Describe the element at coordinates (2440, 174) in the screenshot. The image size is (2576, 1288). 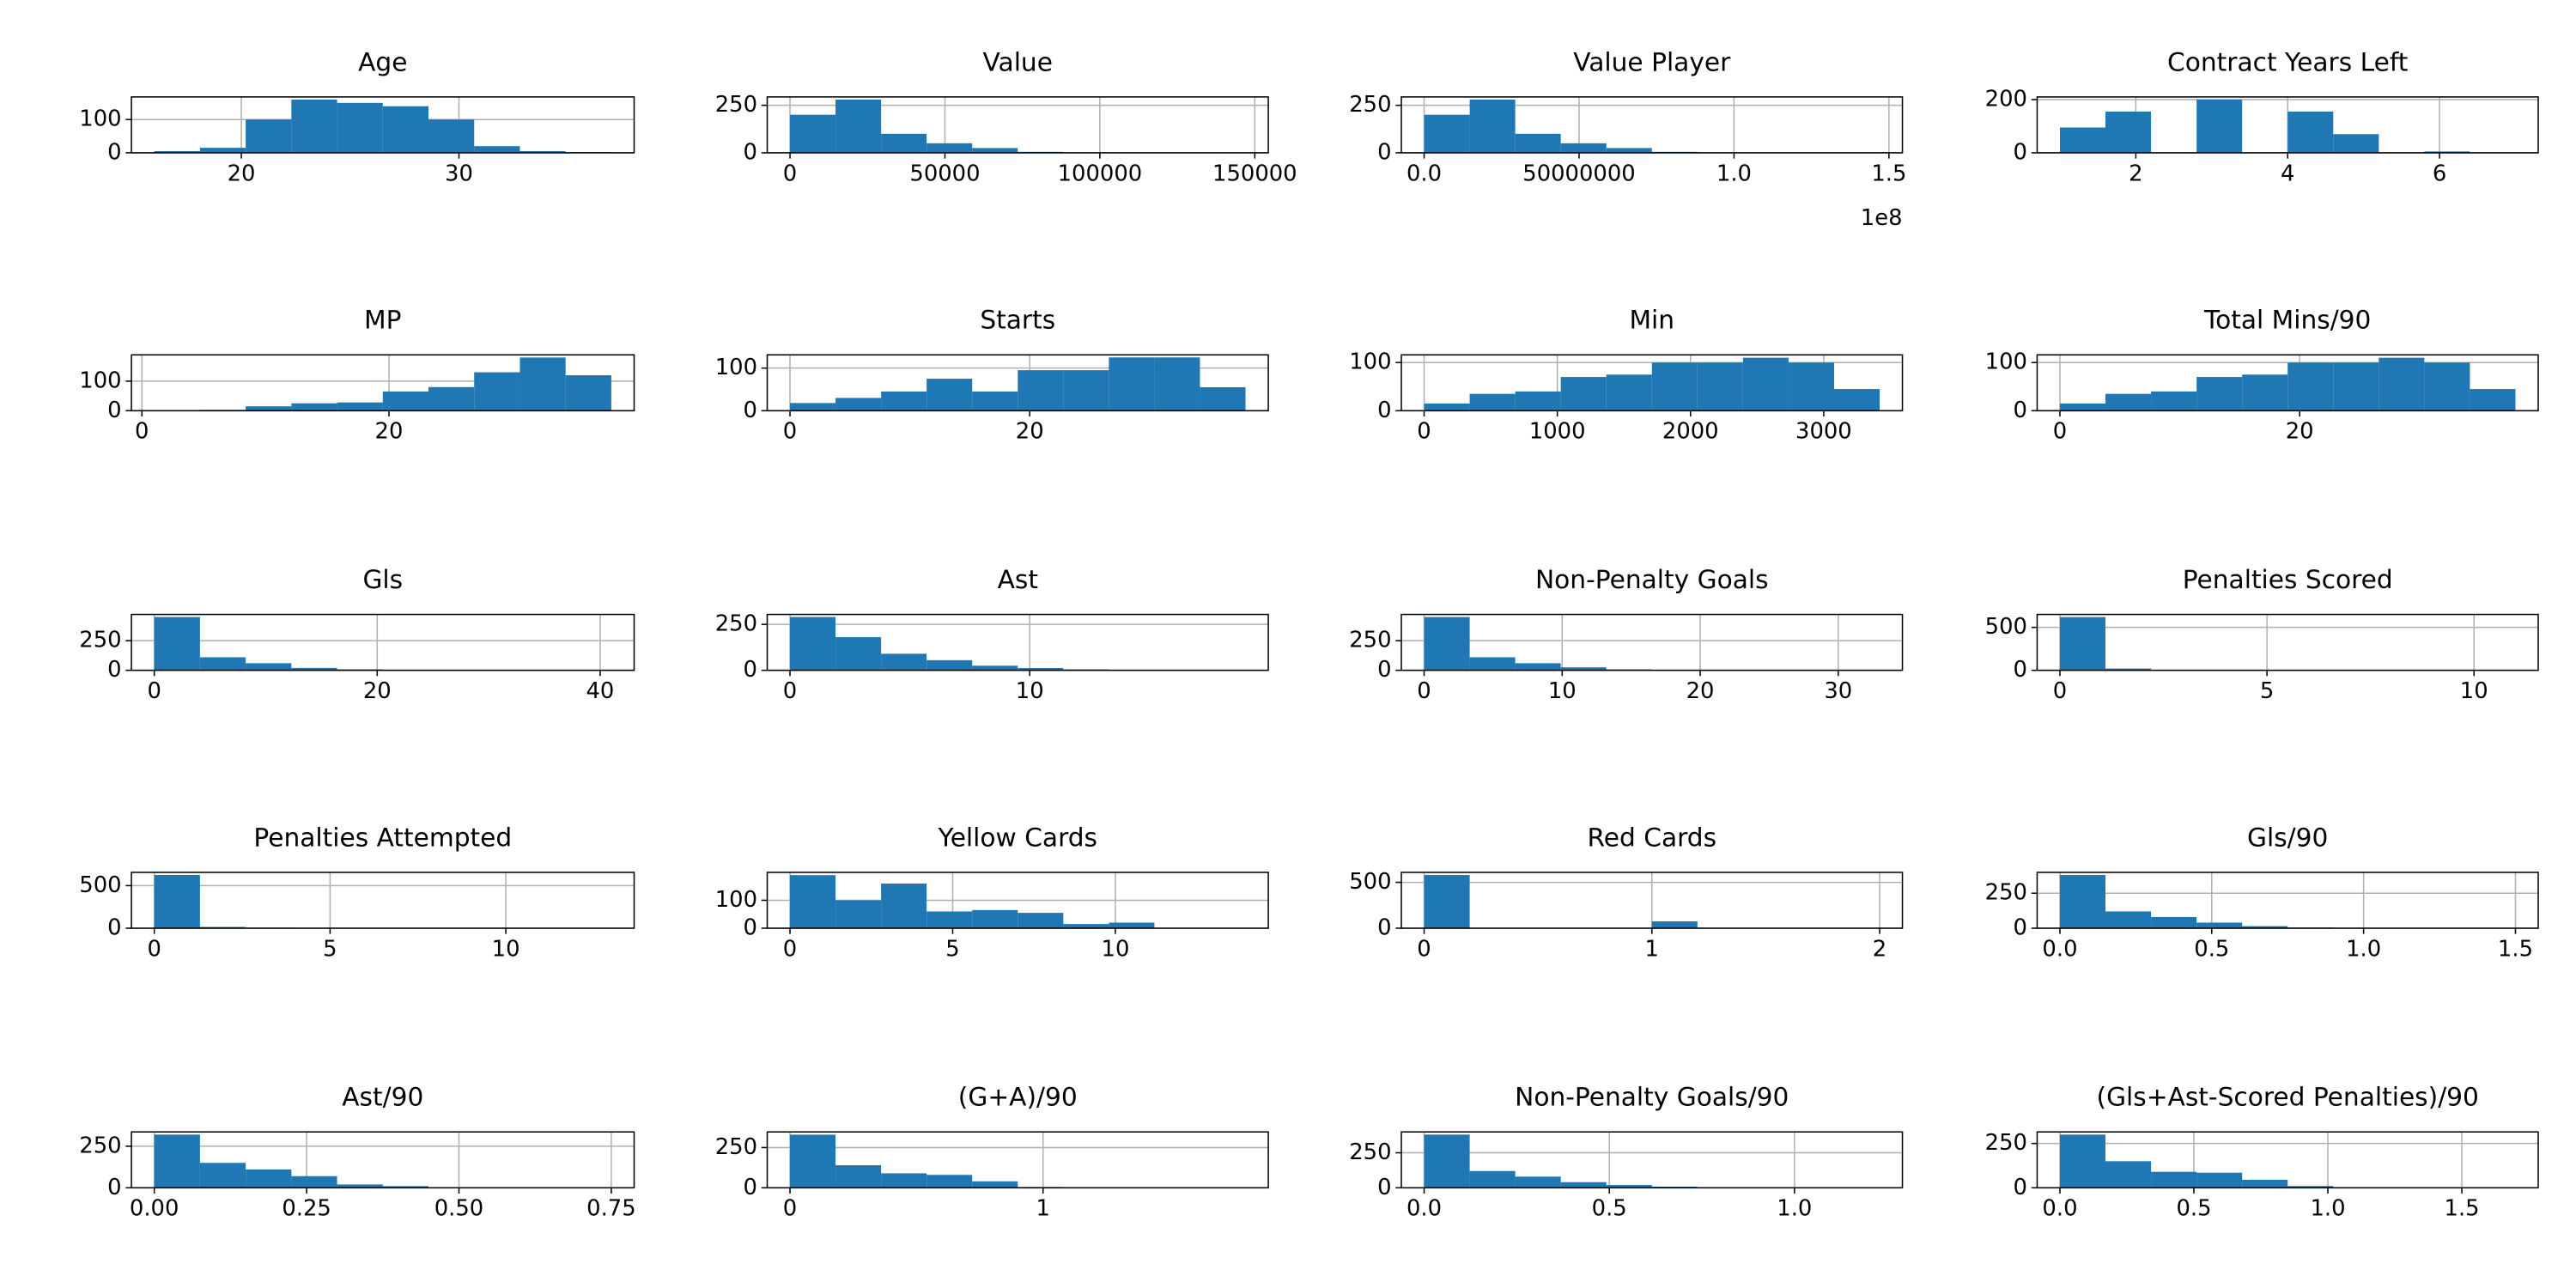
I see `x-tick-label: 6` at that location.